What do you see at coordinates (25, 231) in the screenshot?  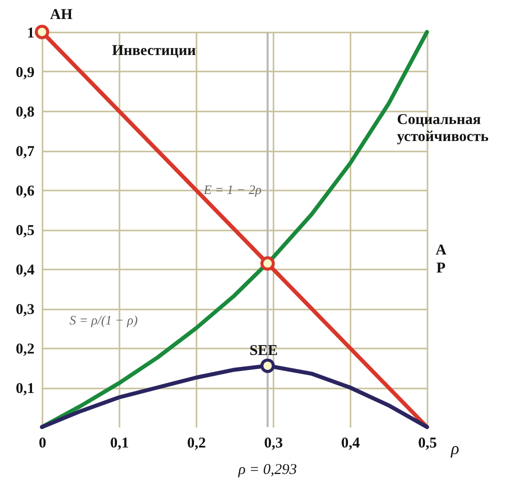 I see `y-tick-label: 0,5` at bounding box center [25, 231].